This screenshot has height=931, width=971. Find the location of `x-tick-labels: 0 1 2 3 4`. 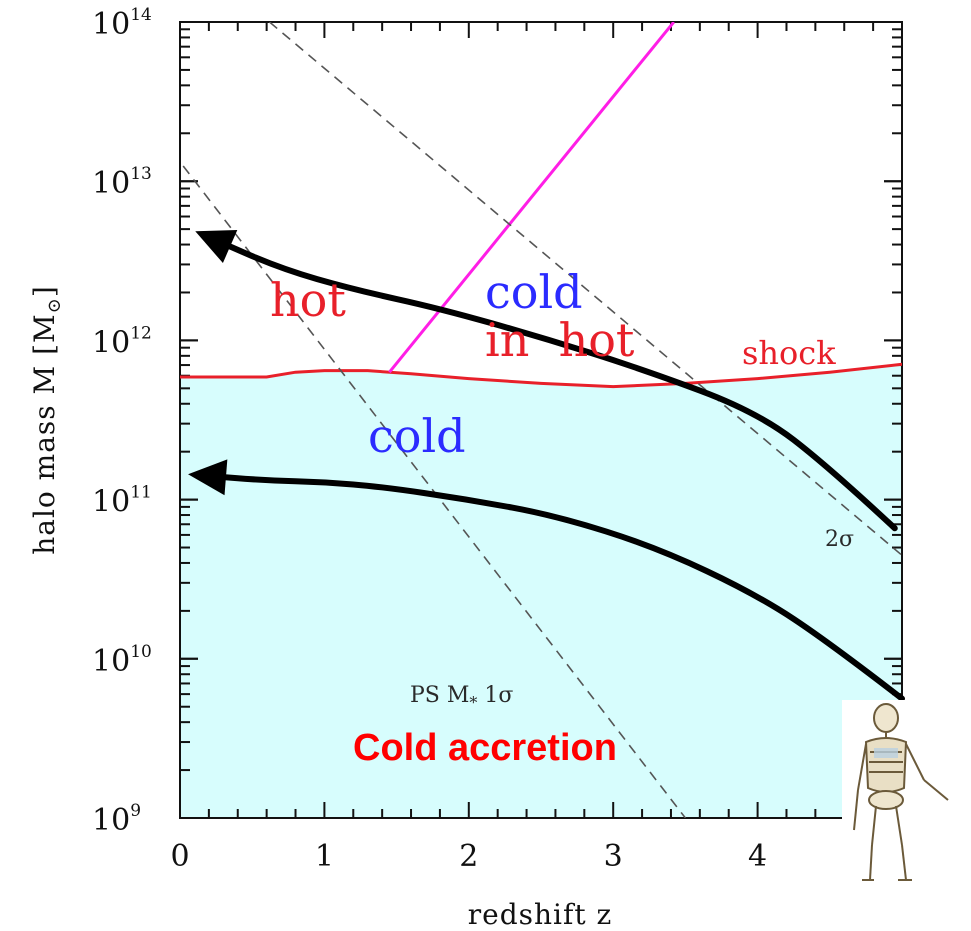

x-tick-labels: 0 1 2 3 4 is located at coordinates (468, 856).